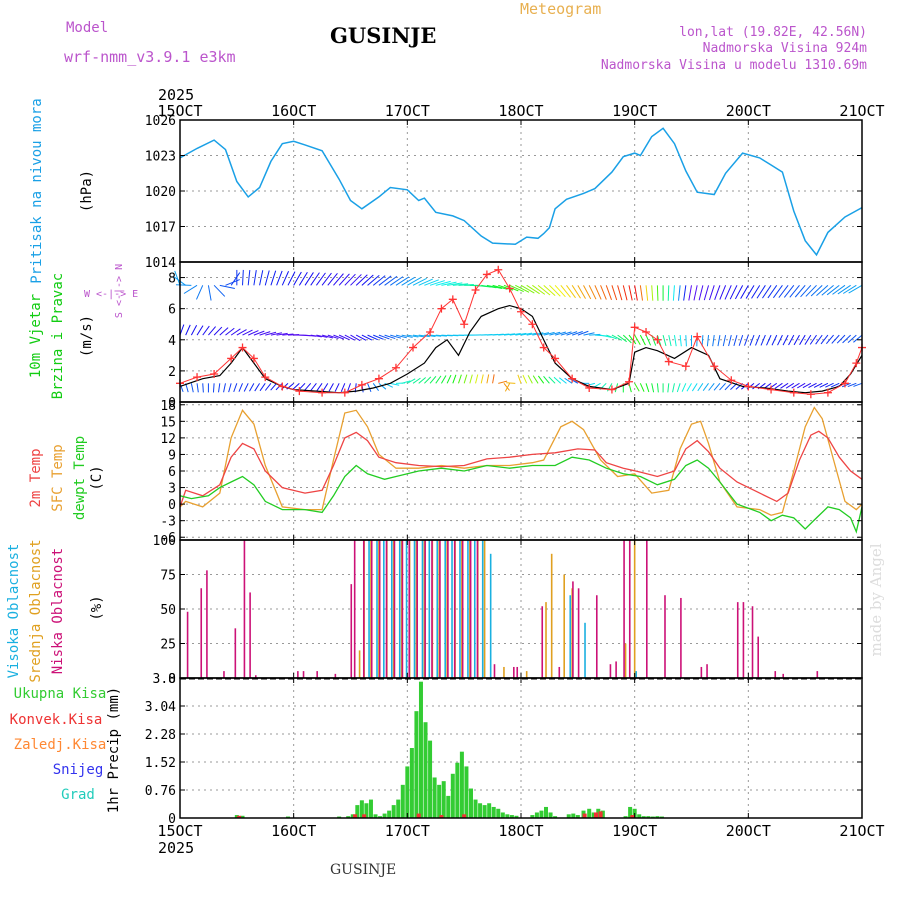 The width and height of the screenshot is (900, 900). What do you see at coordinates (876, 599) in the screenshot?
I see `watermark: made by Angel` at bounding box center [876, 599].